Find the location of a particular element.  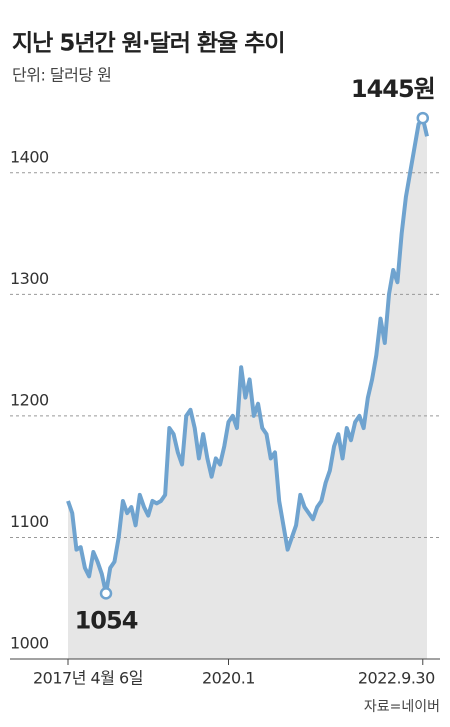

chart-subtitle: 단위: 달러당 원 is located at coordinates (61, 75).